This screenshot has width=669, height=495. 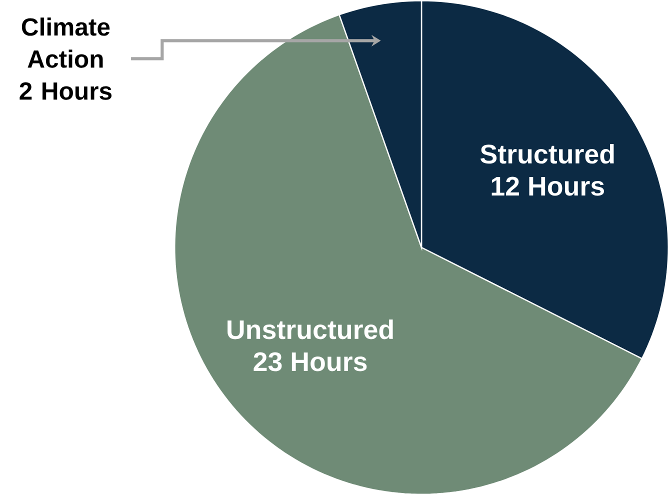 What do you see at coordinates (548, 186) in the screenshot?
I see `data-label: 12 Hours` at bounding box center [548, 186].